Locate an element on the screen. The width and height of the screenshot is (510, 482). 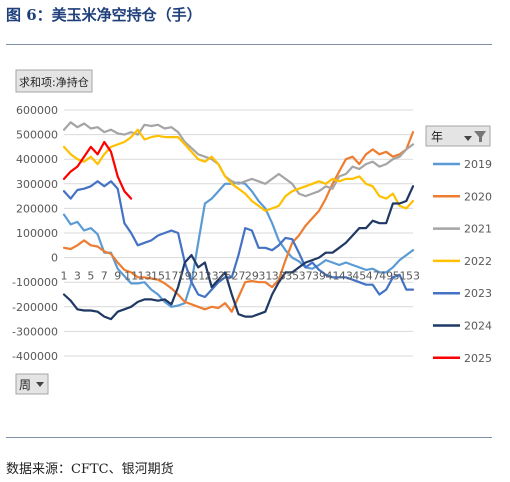
y-tick-label: 300000 is located at coordinates (37, 184).